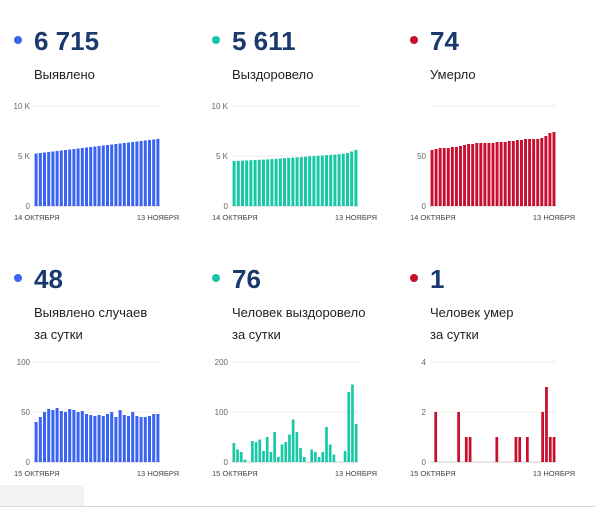  I want to click on series-dot-icon, so click(414, 40).